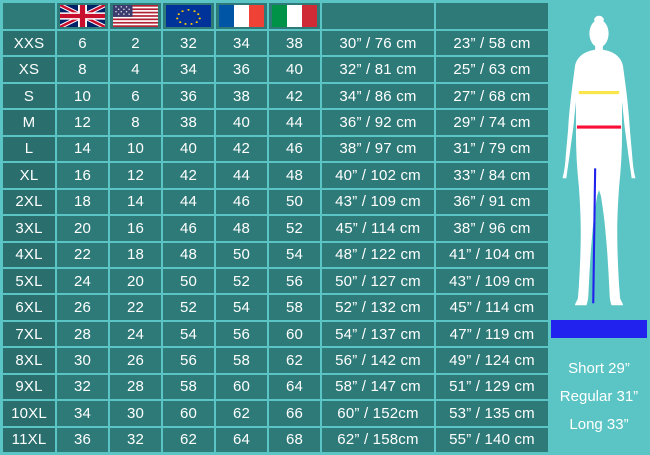 The width and height of the screenshot is (650, 455). Describe the element at coordinates (135, 43) in the screenshot. I see `us-size: 2` at that location.